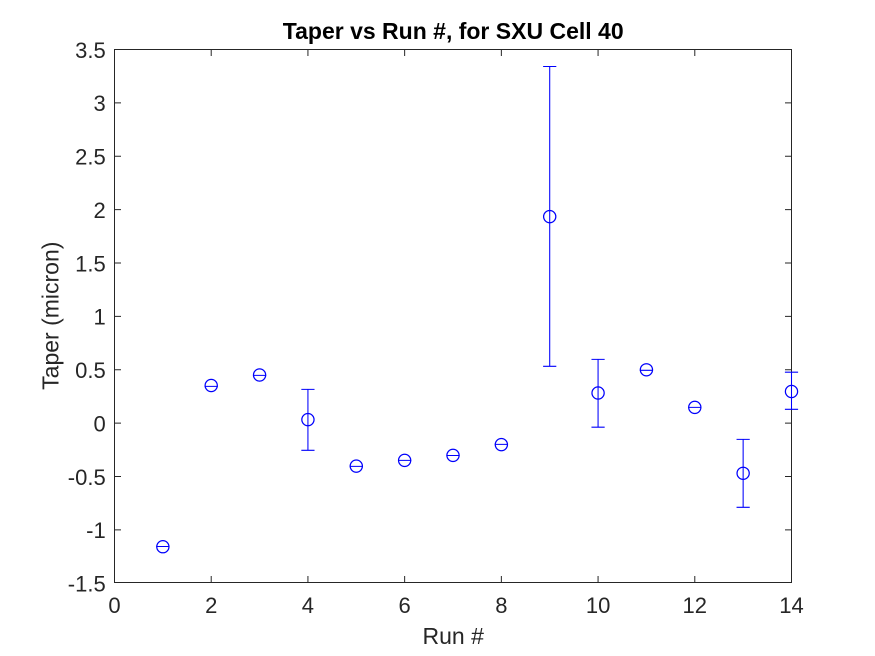 The width and height of the screenshot is (875, 656). Describe the element at coordinates (96, 530) in the screenshot. I see `svg-text: -1` at that location.